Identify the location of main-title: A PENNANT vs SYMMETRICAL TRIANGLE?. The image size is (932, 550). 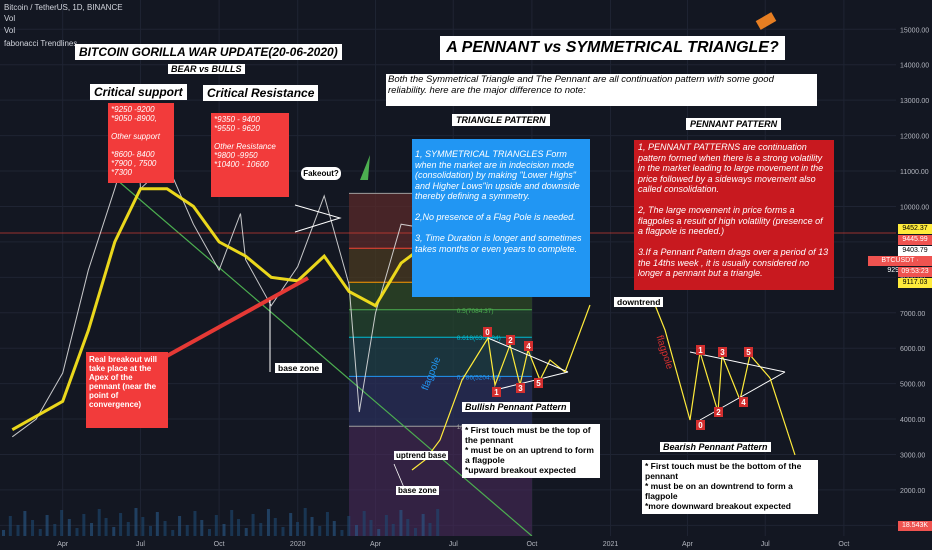
(612, 48).